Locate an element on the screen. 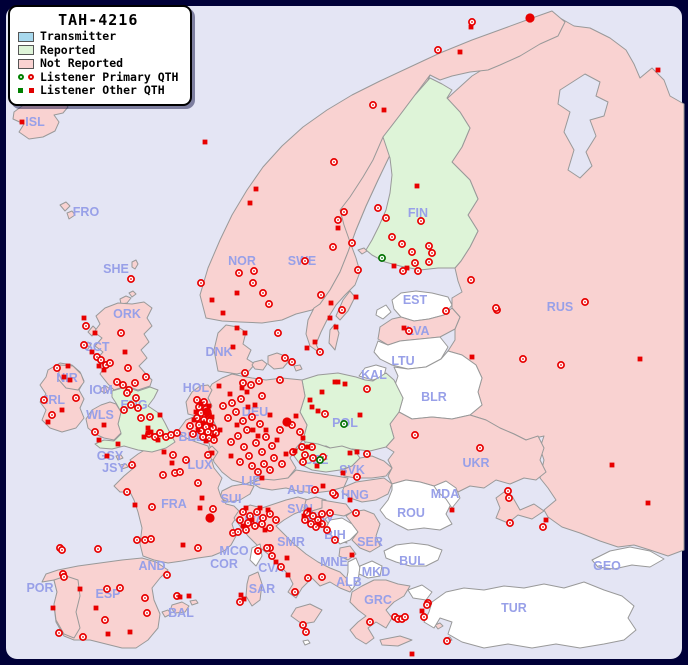  funen-island is located at coordinates (259, 365).